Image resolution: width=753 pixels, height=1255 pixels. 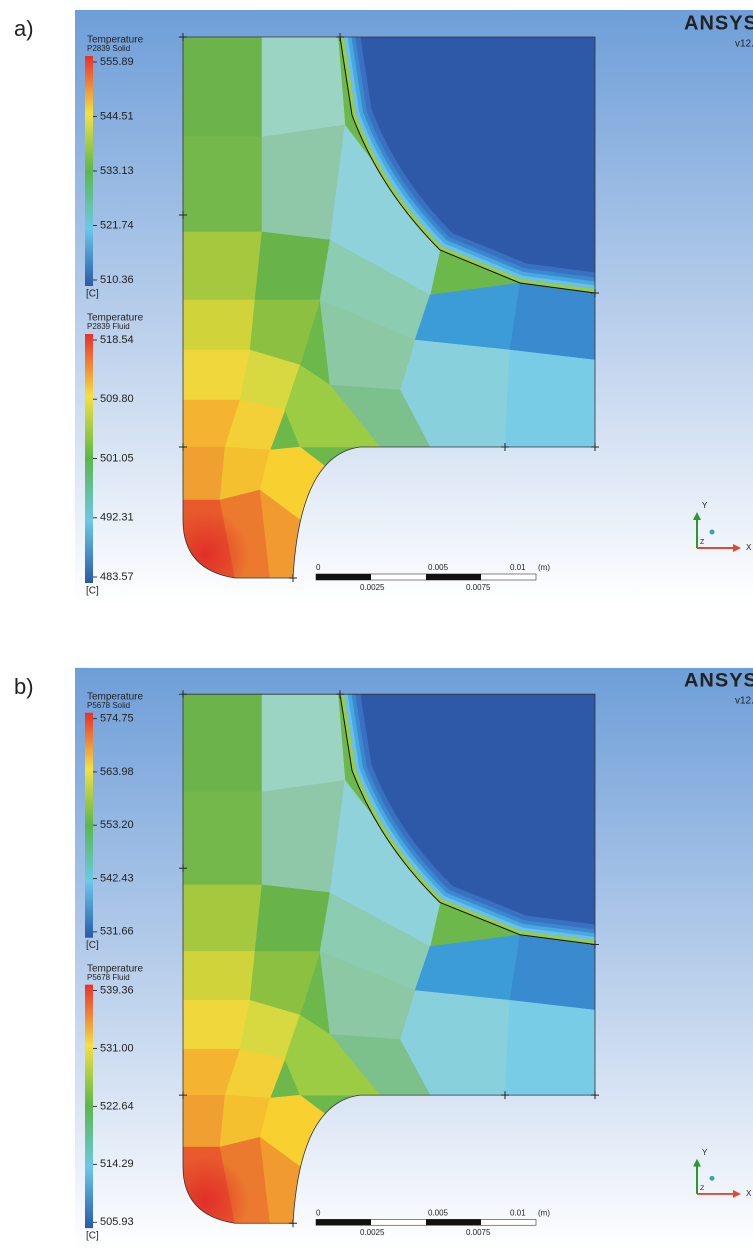 What do you see at coordinates (749, 1193) in the screenshot?
I see `axis-x-label: X` at bounding box center [749, 1193].